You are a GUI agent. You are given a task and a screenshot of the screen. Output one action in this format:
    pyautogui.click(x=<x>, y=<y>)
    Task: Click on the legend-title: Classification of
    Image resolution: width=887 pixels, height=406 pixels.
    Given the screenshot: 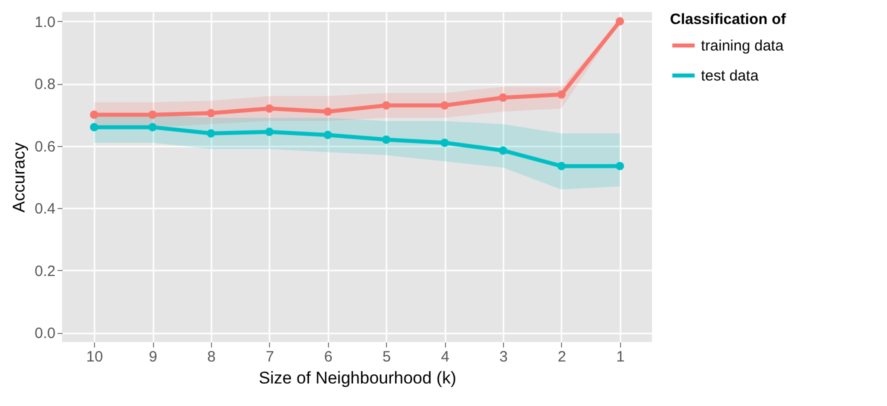 What is the action you would take?
    pyautogui.click(x=728, y=19)
    